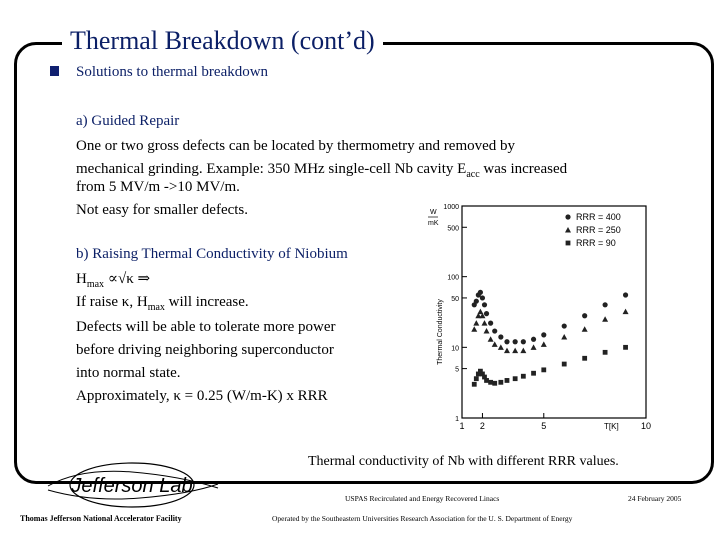  Describe the element at coordinates (172, 72) in the screenshot. I see `bullet-text: Solutions to thermal breakdown` at that location.